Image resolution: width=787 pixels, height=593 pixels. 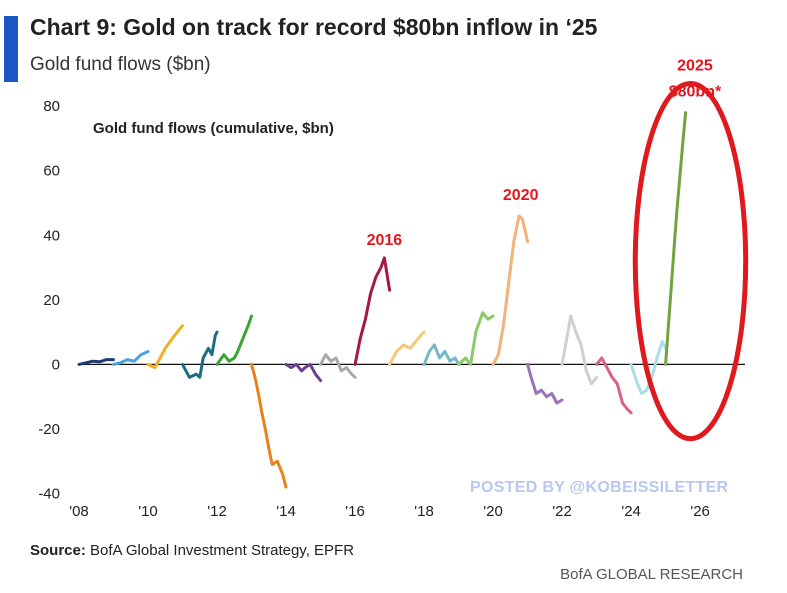 I want to click on series-line-2021, so click(x=545, y=383).